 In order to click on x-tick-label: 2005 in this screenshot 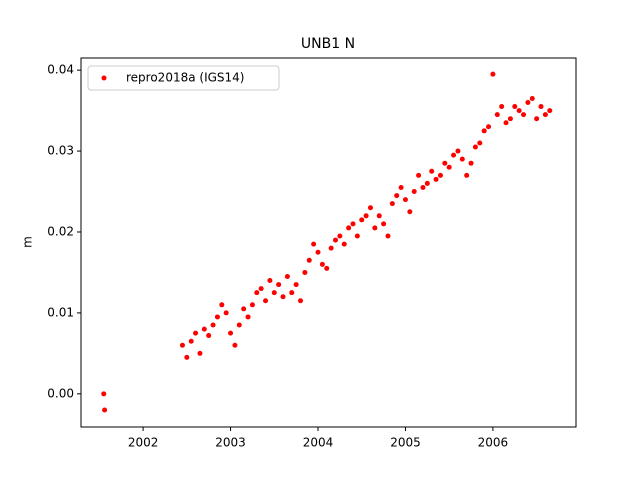, I will do `click(405, 443)`.